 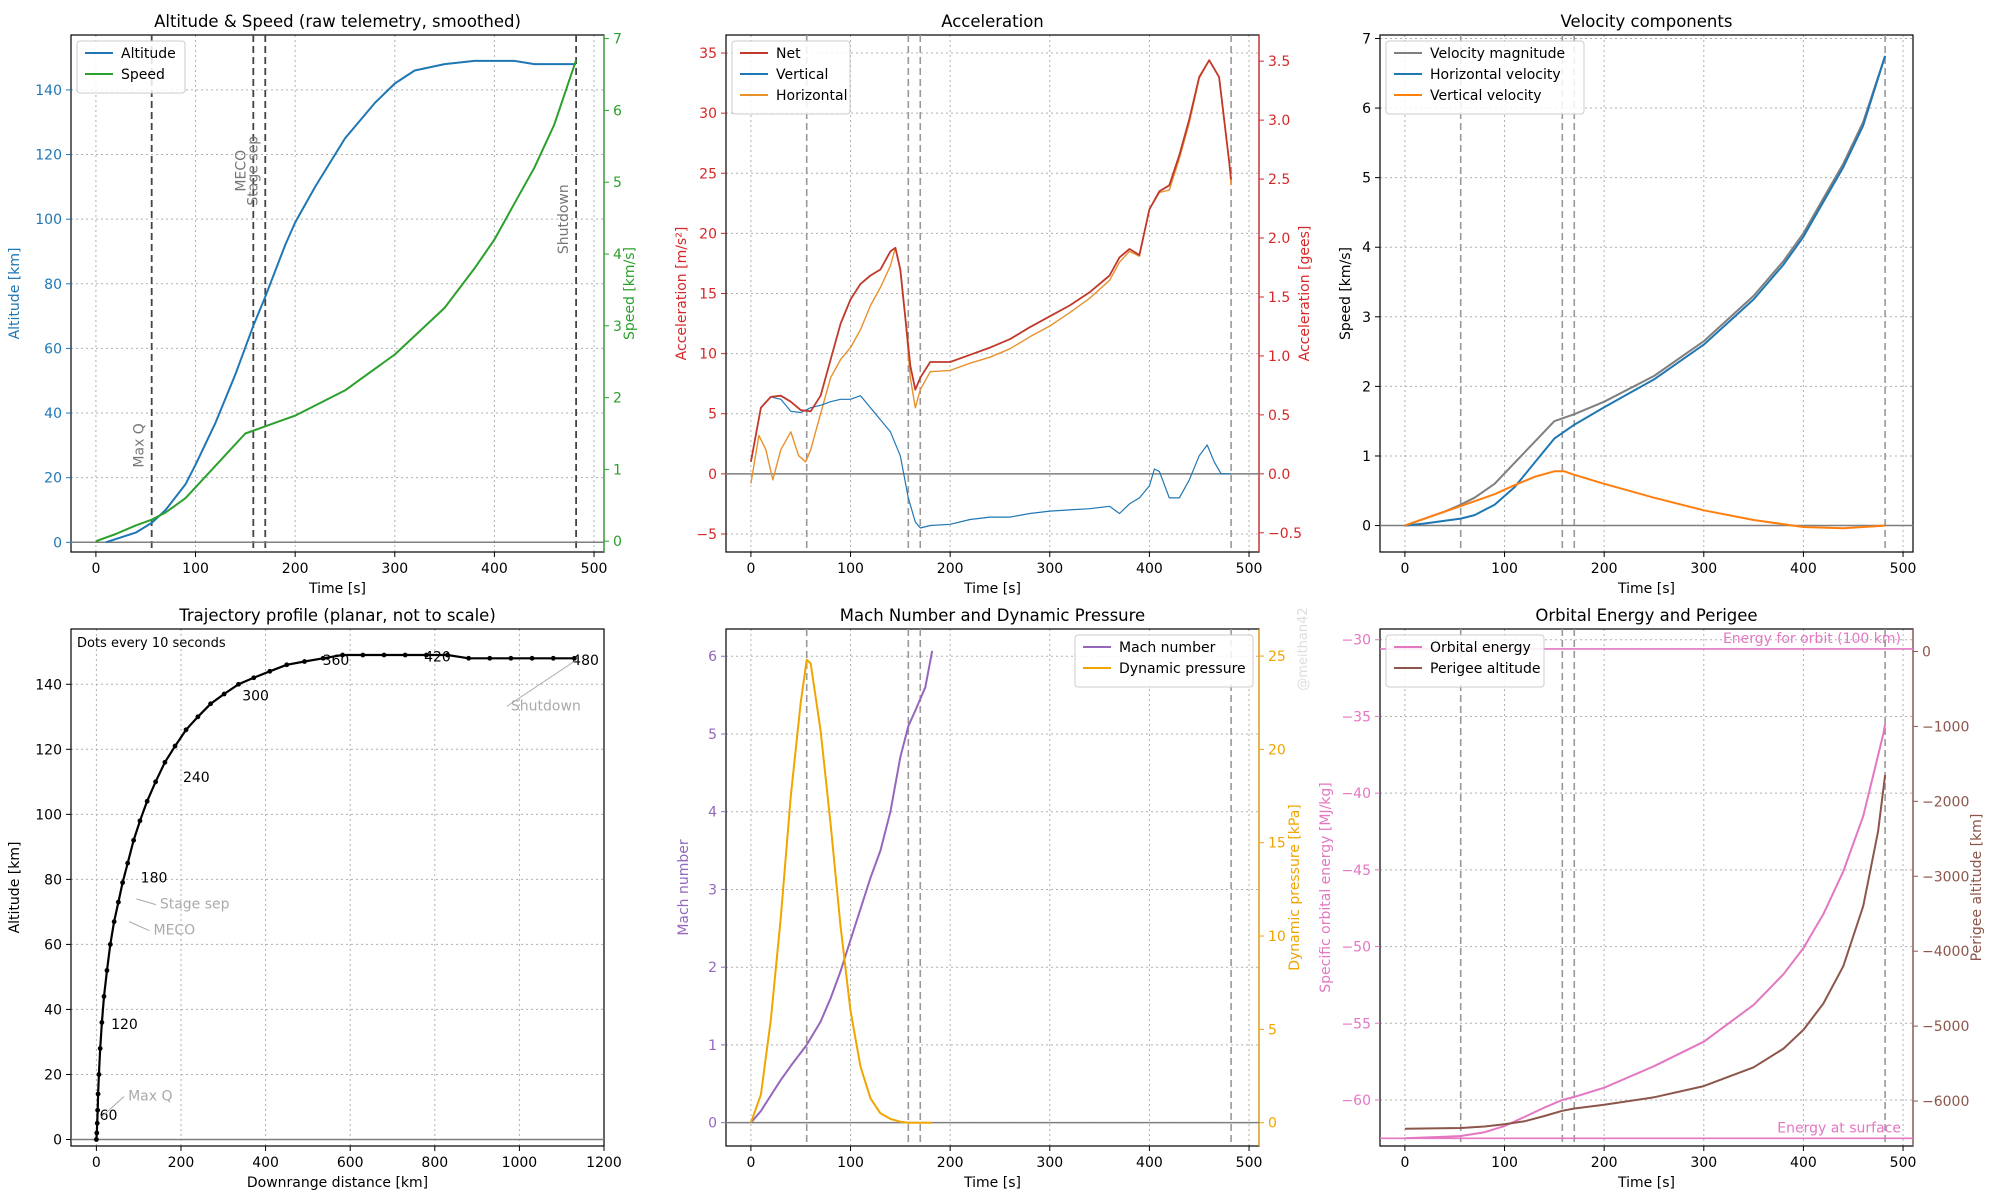 What do you see at coordinates (1945, 952) in the screenshot?
I see `y2-tick-label: −4000` at bounding box center [1945, 952].